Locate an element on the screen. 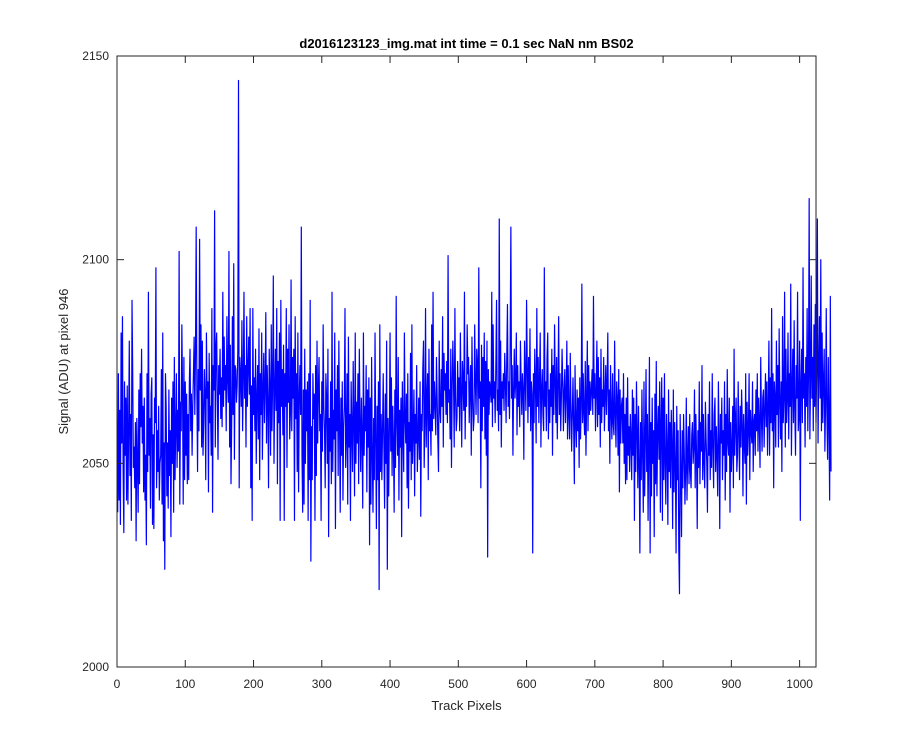  y-tick-label-2050: 2050 is located at coordinates (95, 463).